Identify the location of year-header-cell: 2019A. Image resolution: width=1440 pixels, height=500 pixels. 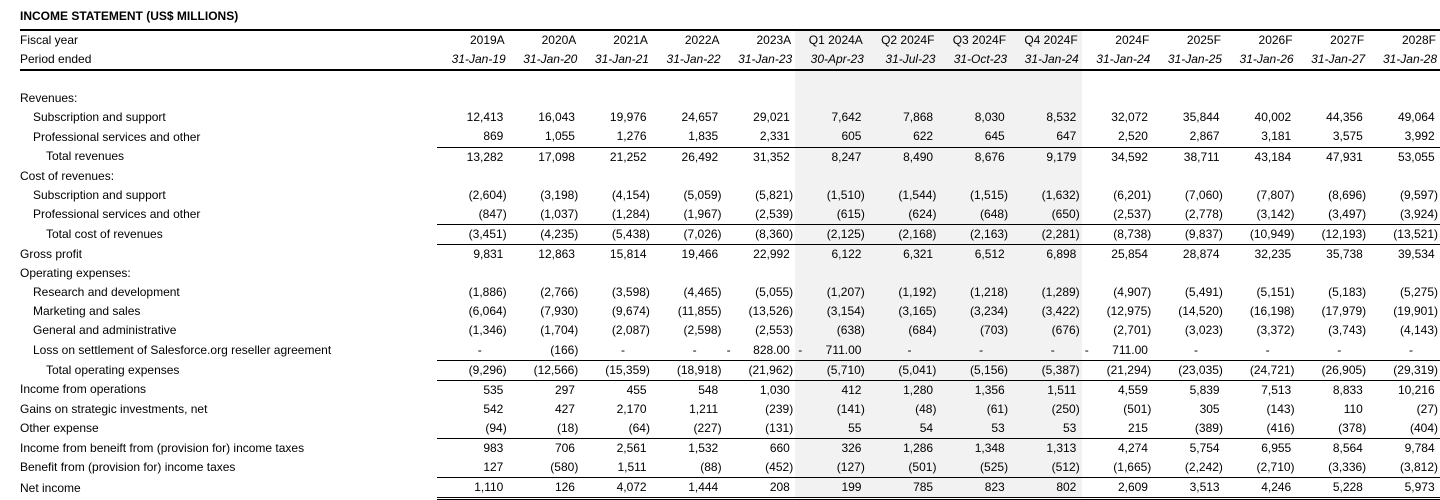
(487, 40).